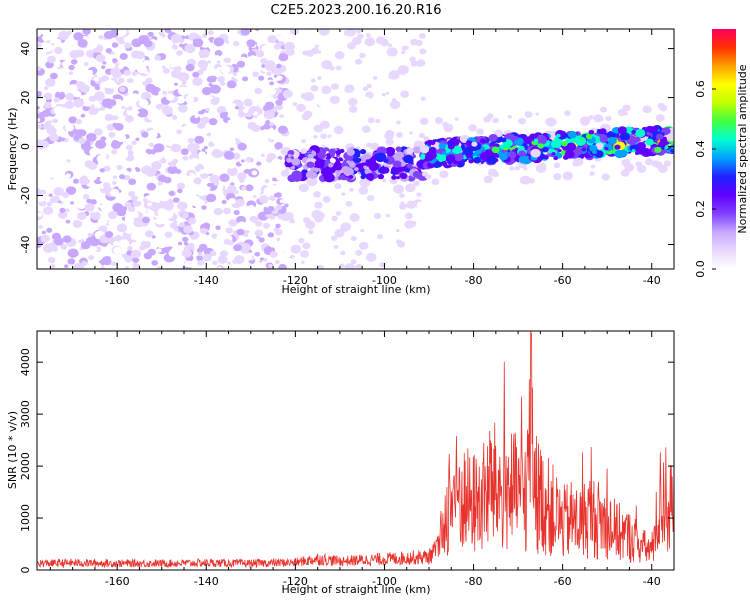 The image size is (750, 600). What do you see at coordinates (355, 289) in the screenshot?
I see `spectrogram-x-label: Height of straight line (km)` at bounding box center [355, 289].